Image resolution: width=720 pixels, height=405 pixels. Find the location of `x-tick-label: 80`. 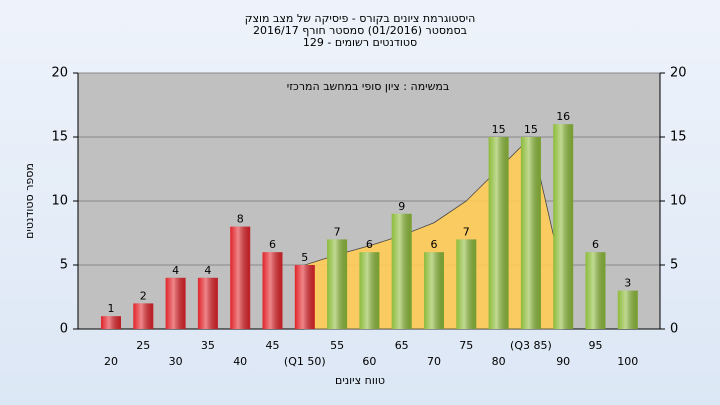

x-tick-label: 80 is located at coordinates (499, 361).